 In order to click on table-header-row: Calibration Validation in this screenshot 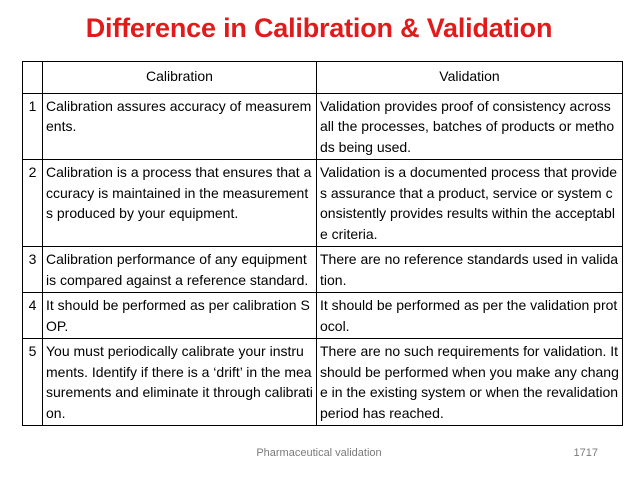, I will do `click(322, 77)`.